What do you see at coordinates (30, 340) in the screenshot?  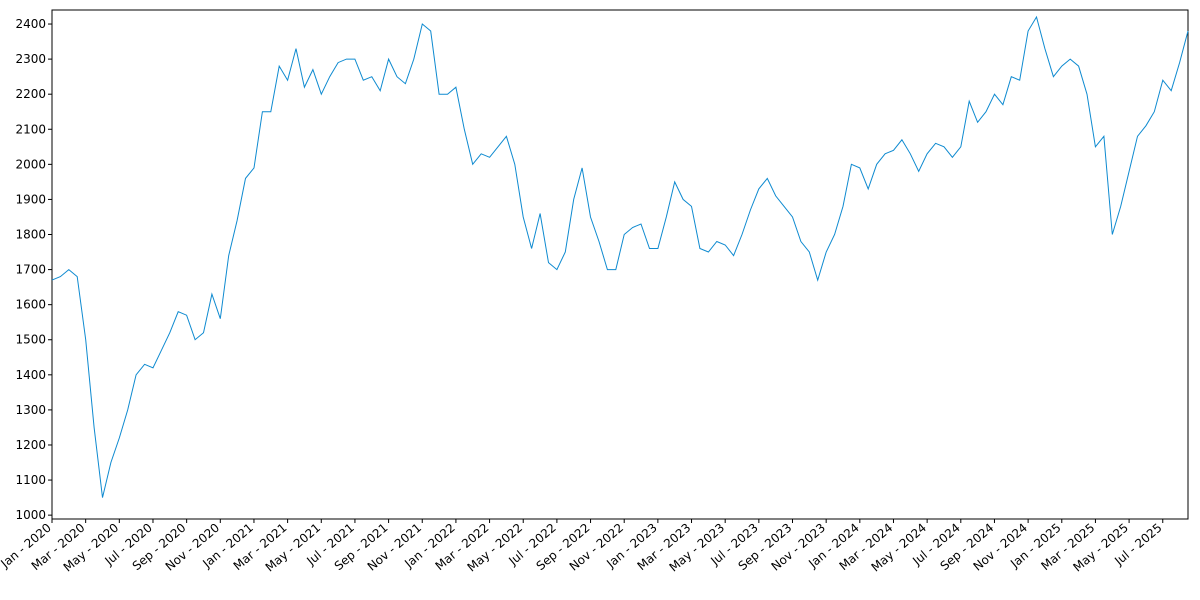 I see `y-tick-label: 1500` at bounding box center [30, 340].